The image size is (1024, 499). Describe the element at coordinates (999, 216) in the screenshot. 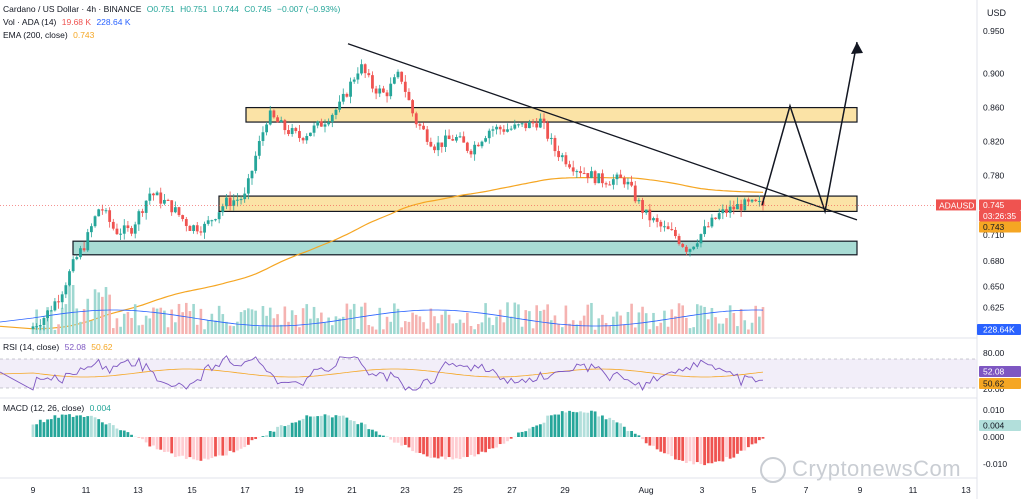

I see `countdown-badge: 03:26:35` at that location.